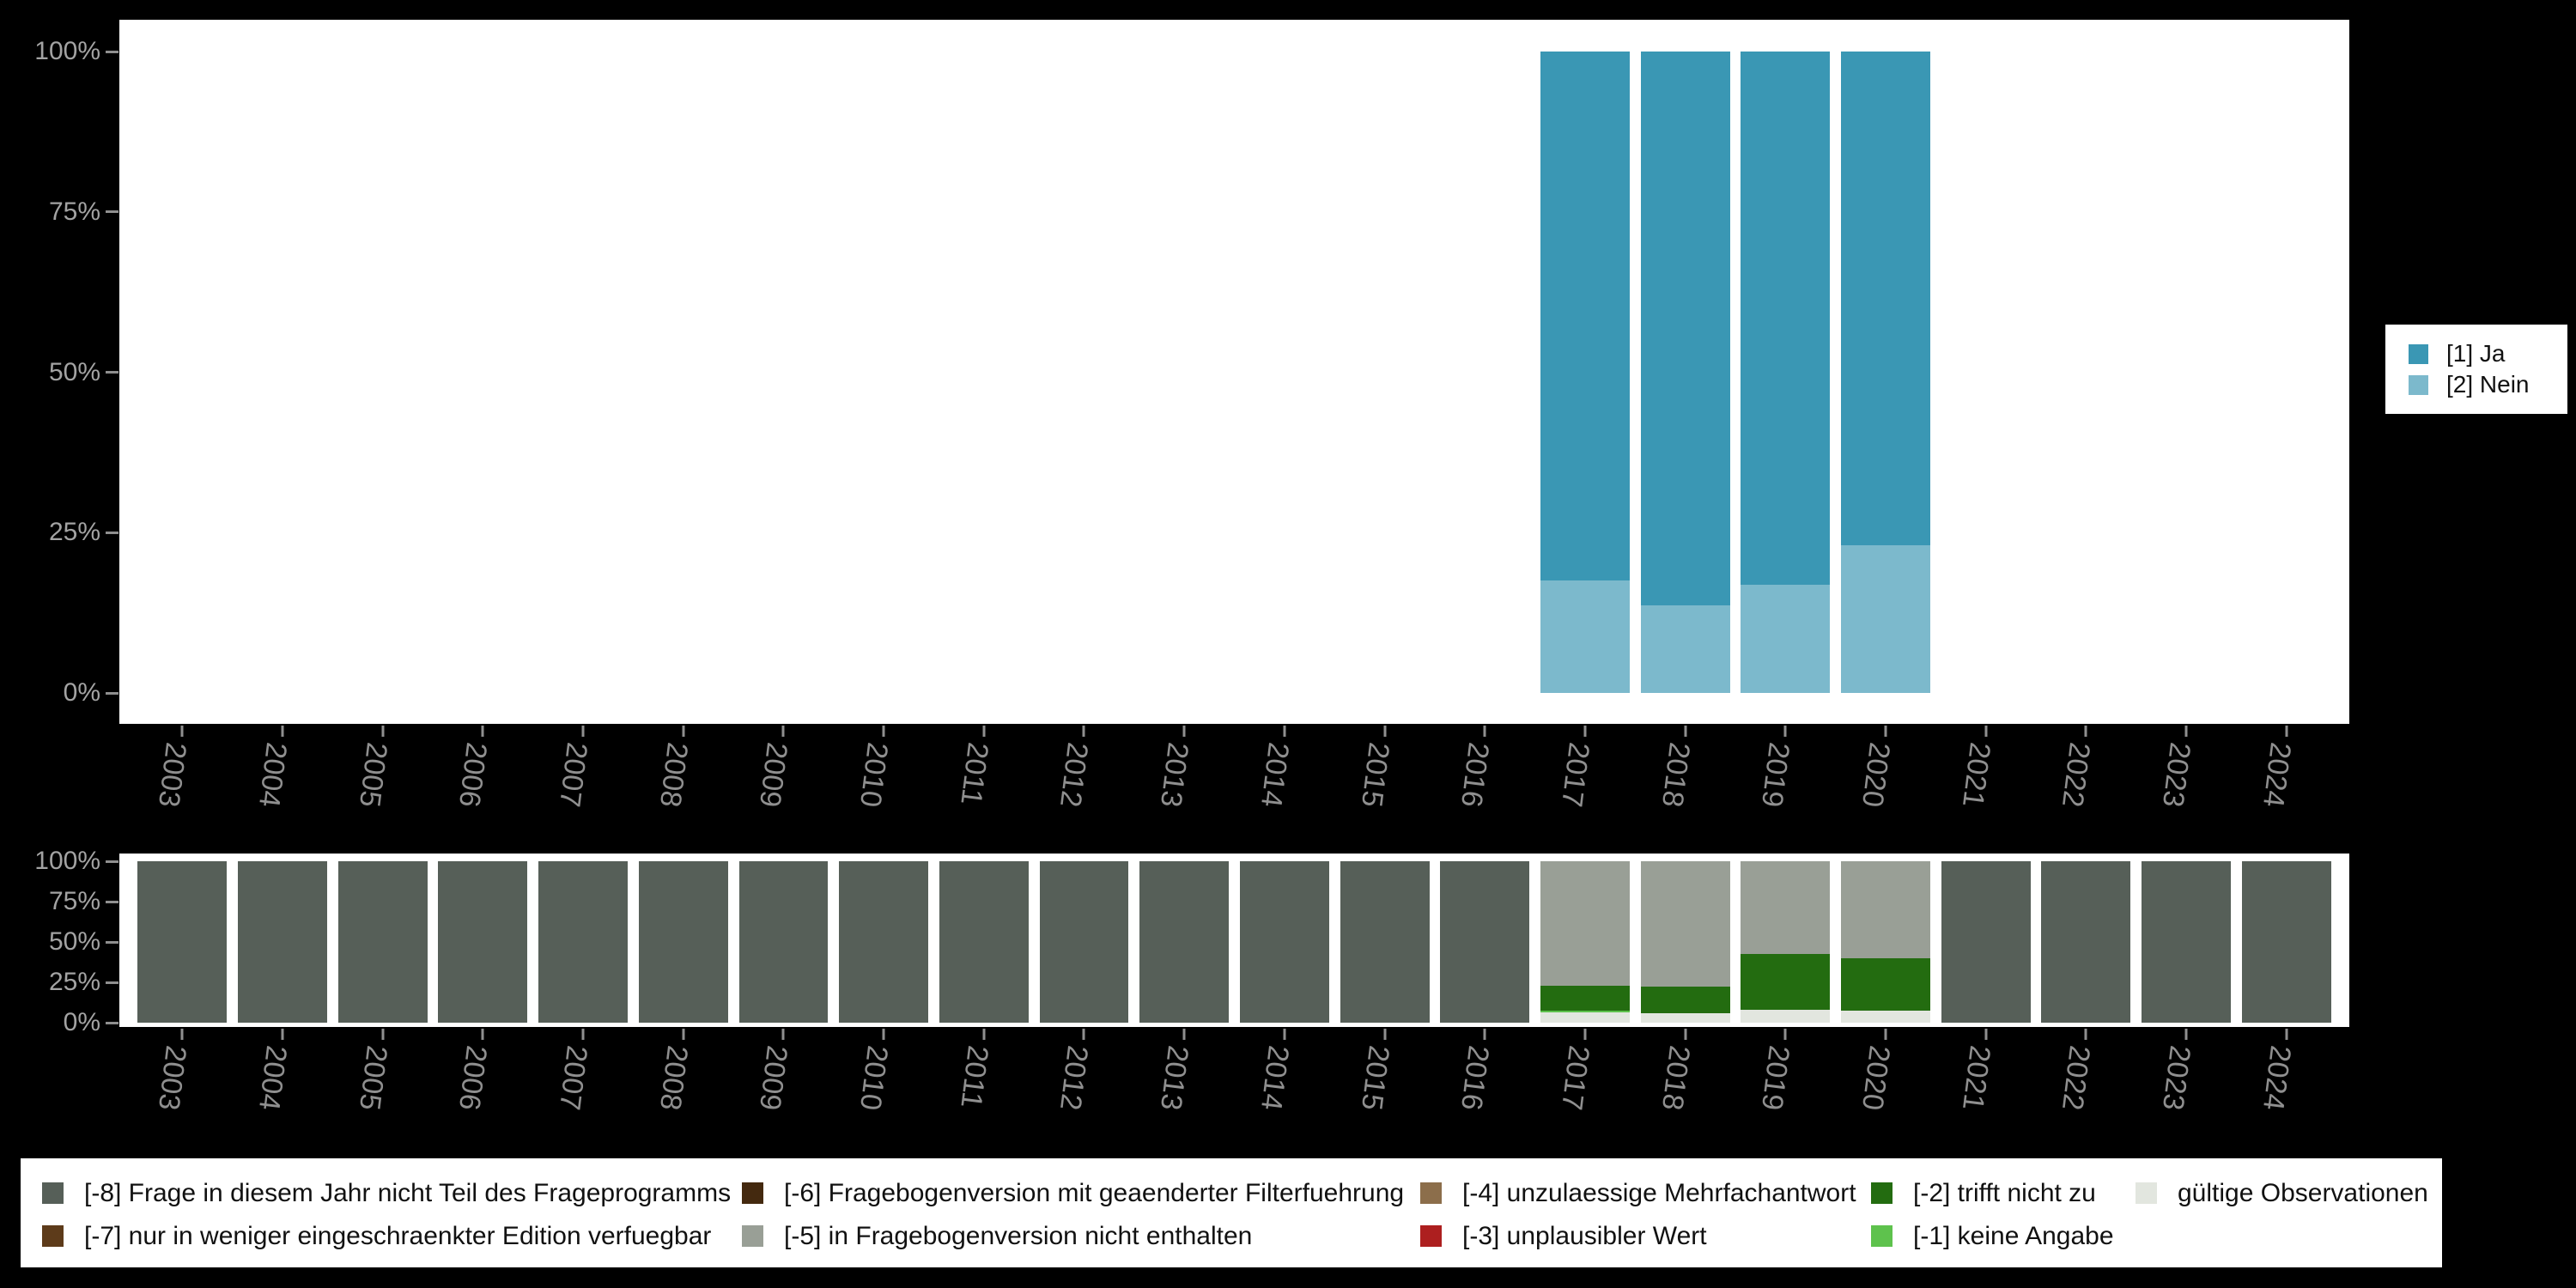  Describe the element at coordinates (773, 775) in the screenshot. I see `year-label: 2009` at that location.